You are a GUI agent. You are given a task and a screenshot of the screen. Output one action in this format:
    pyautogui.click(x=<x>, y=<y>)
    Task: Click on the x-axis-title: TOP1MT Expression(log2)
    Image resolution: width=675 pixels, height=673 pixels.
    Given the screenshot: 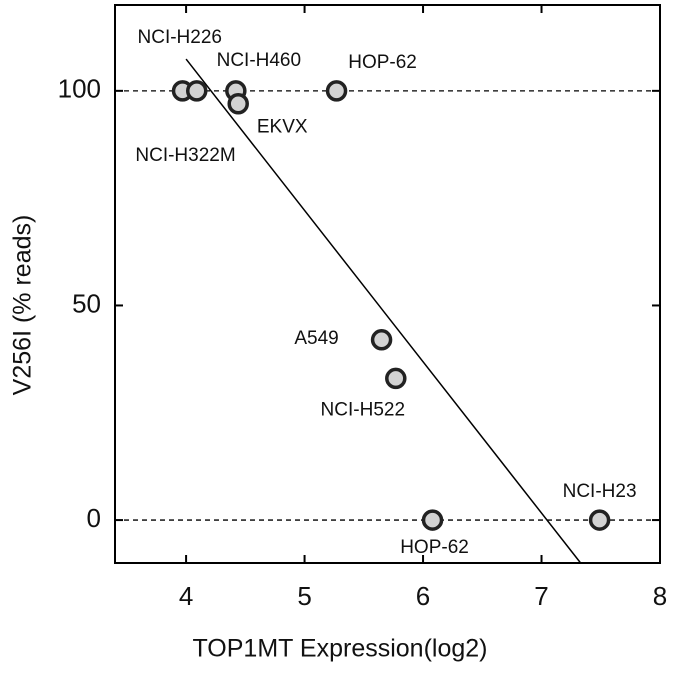 What is the action you would take?
    pyautogui.click(x=339, y=649)
    